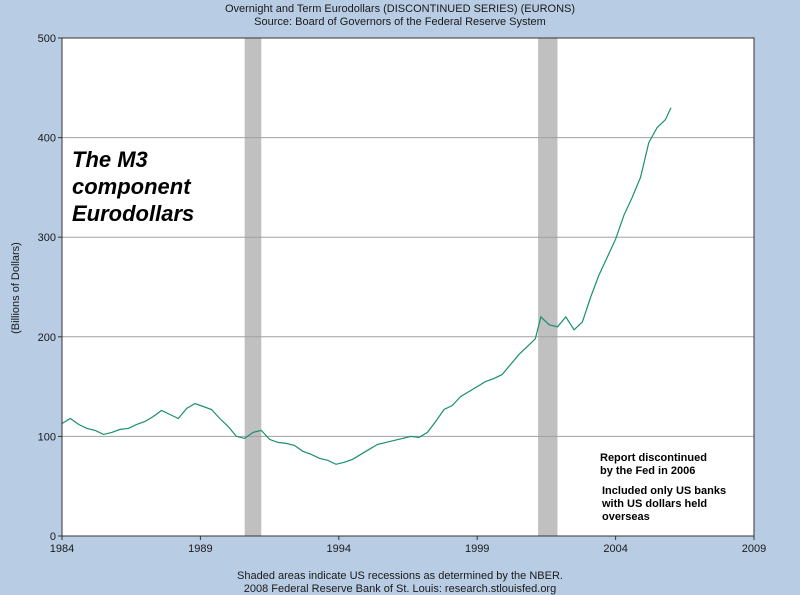 The width and height of the screenshot is (800, 595). What do you see at coordinates (47, 338) in the screenshot?
I see `y-tick-label: 200` at bounding box center [47, 338].